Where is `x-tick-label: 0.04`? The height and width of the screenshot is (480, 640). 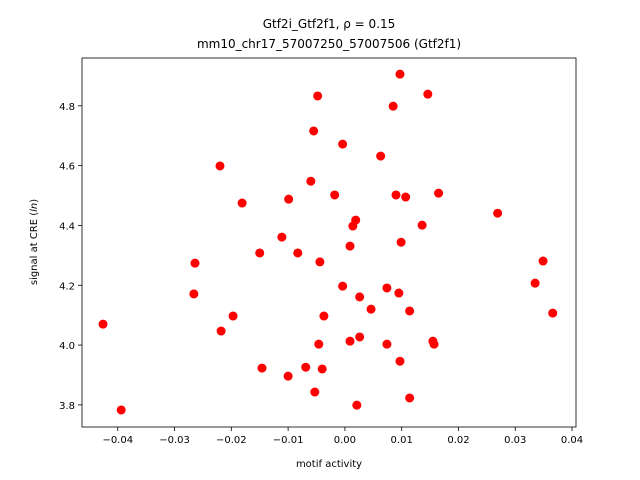 x-tick-label: 0.04 is located at coordinates (572, 440).